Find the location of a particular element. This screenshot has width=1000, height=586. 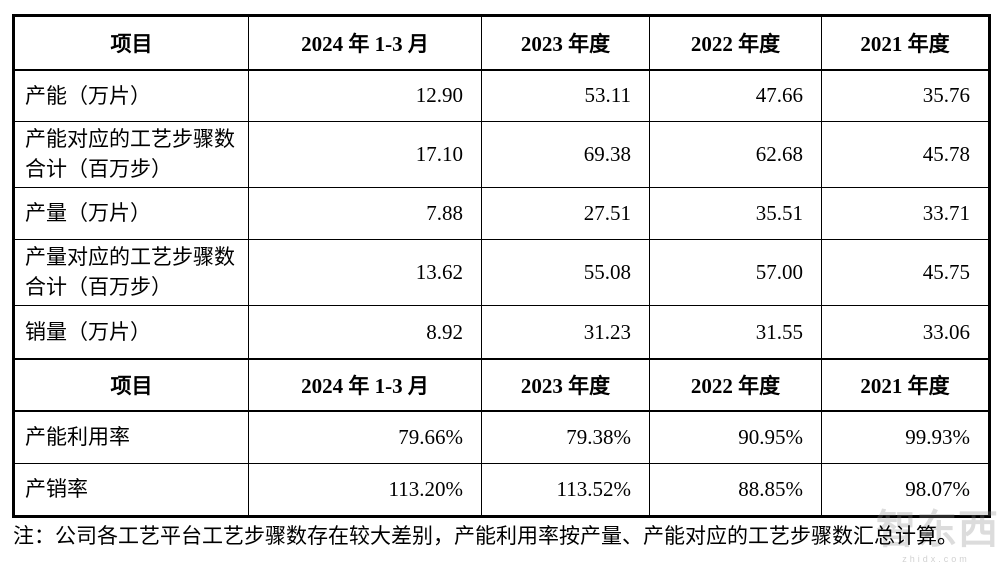

cell-value: 45.78 is located at coordinates (905, 154).